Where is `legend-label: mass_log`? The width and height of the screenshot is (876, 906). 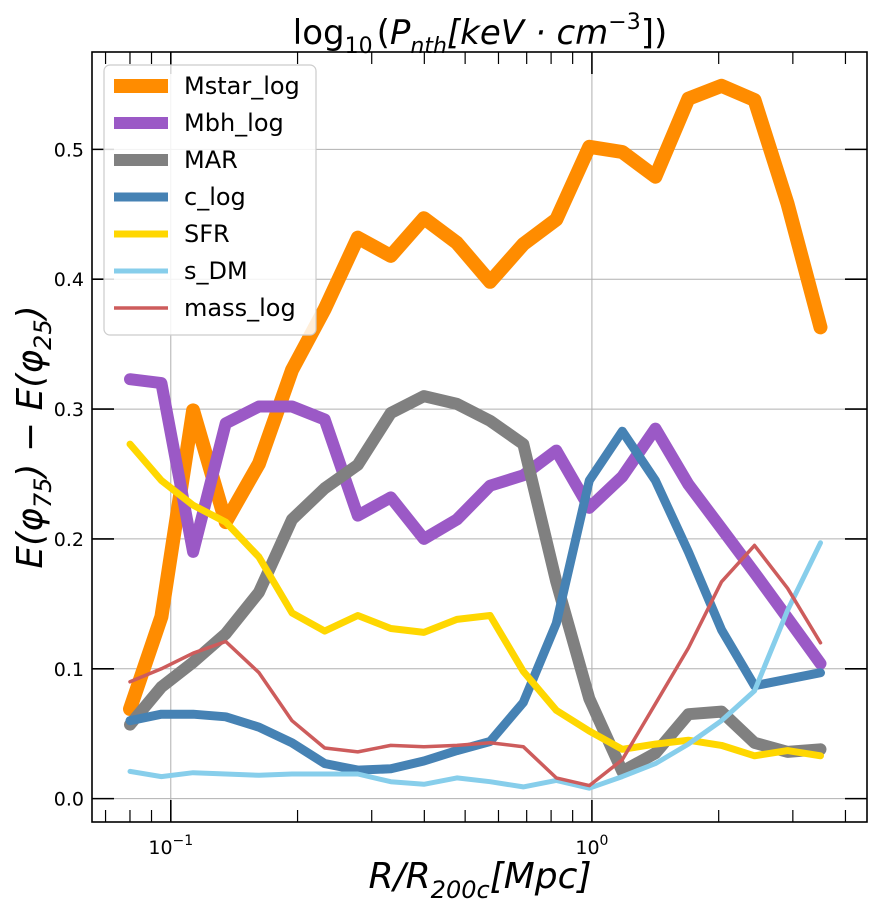 legend-label: mass_log is located at coordinates (240, 308).